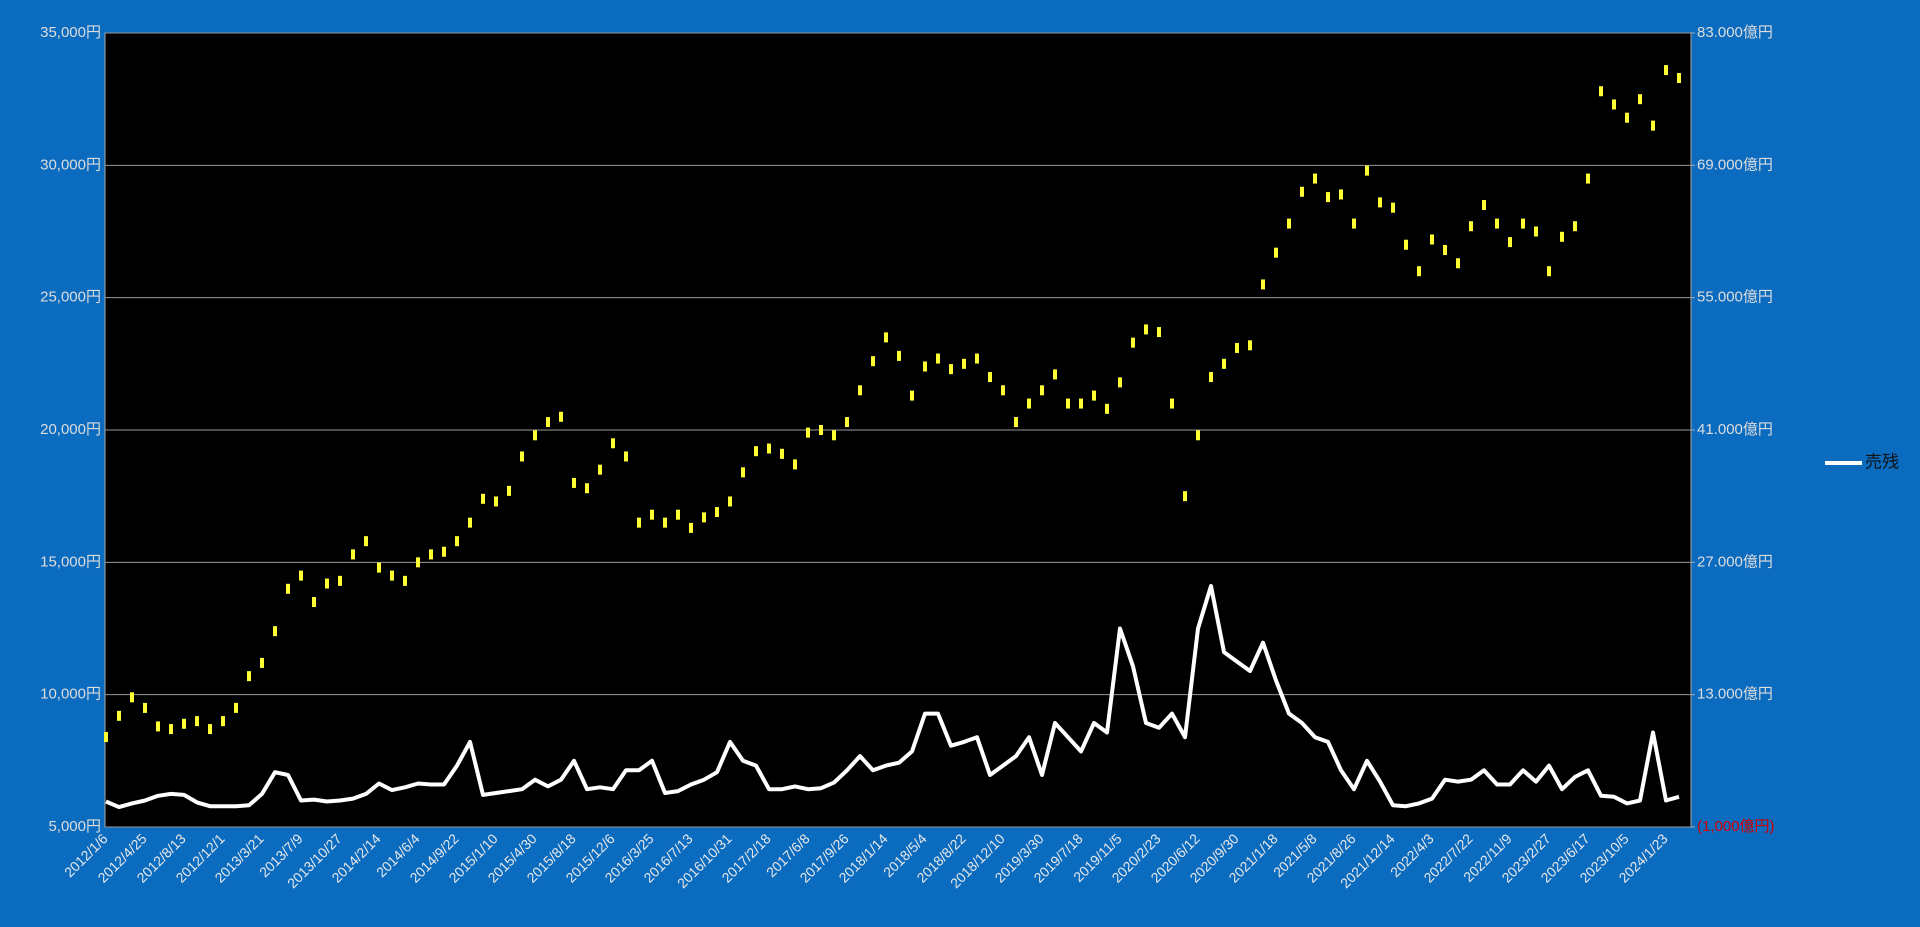 Image resolution: width=1920 pixels, height=927 pixels. I want to click on y-tick-label: 35,000円, so click(70, 32).